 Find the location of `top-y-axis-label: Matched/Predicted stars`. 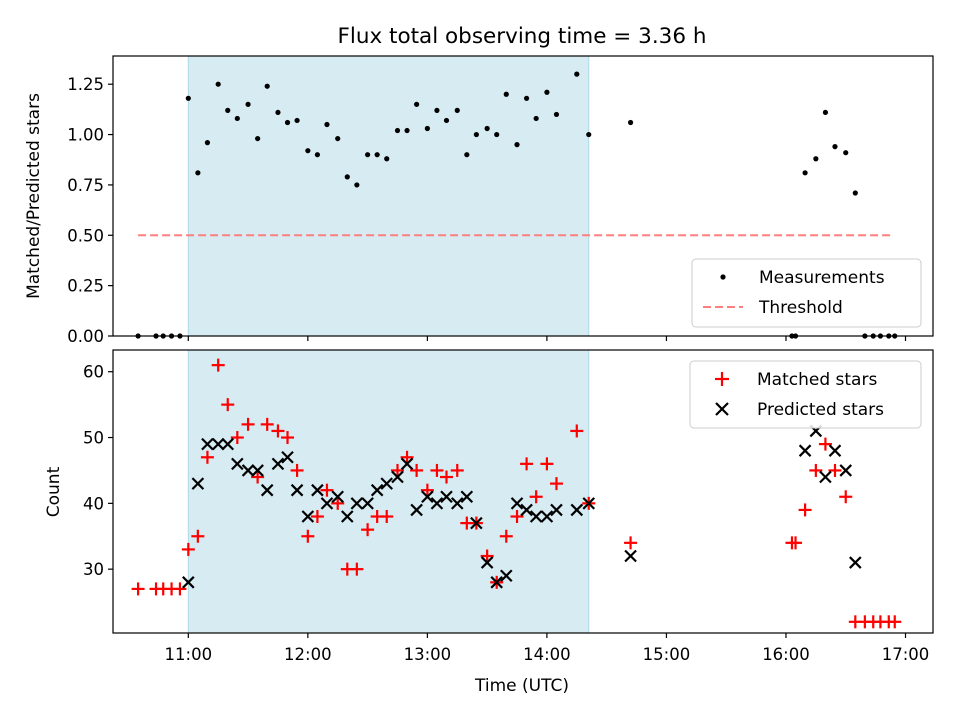

top-y-axis-label: Matched/Predicted stars is located at coordinates (34, 196).